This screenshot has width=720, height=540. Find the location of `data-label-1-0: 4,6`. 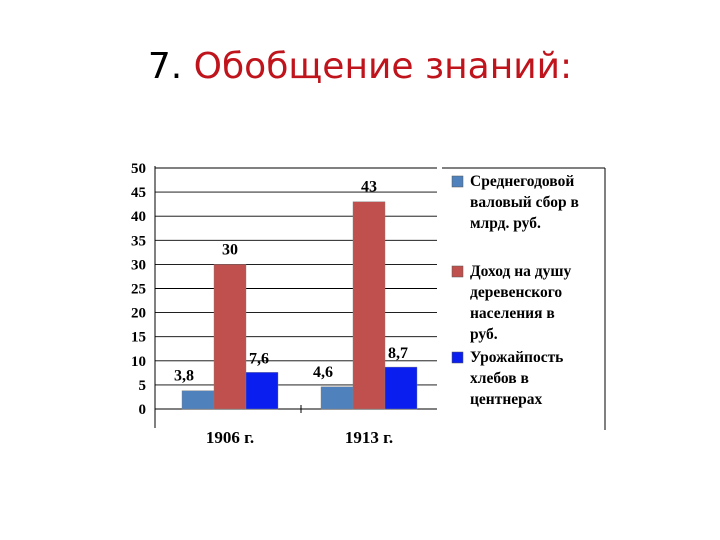

data-label-1-0: 4,6 is located at coordinates (323, 372).